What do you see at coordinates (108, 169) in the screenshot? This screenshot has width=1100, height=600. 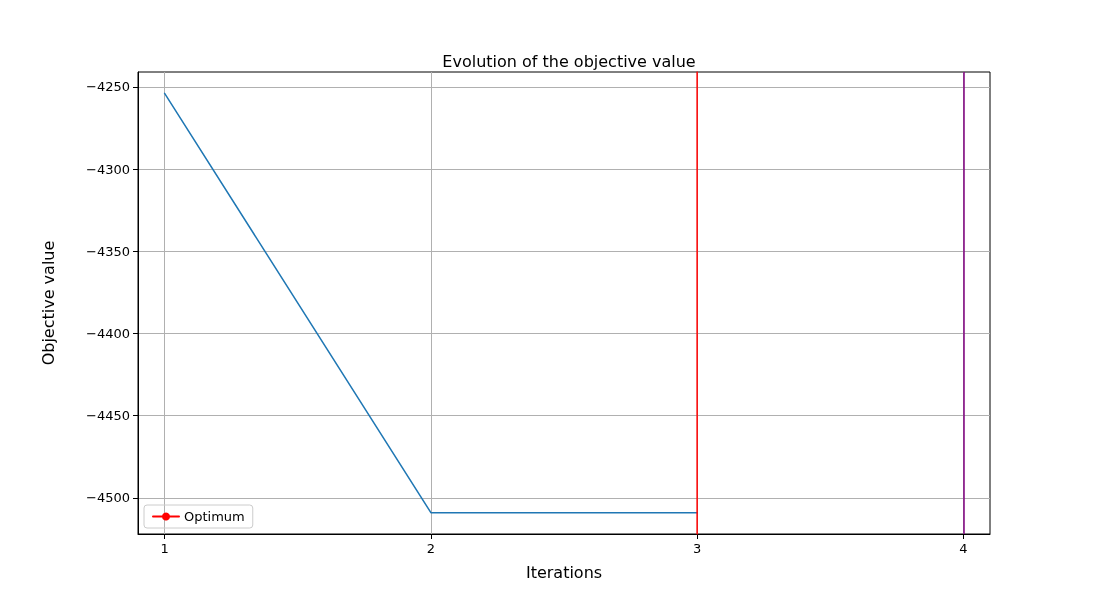 I see `y-tick-label: −4300` at bounding box center [108, 169].